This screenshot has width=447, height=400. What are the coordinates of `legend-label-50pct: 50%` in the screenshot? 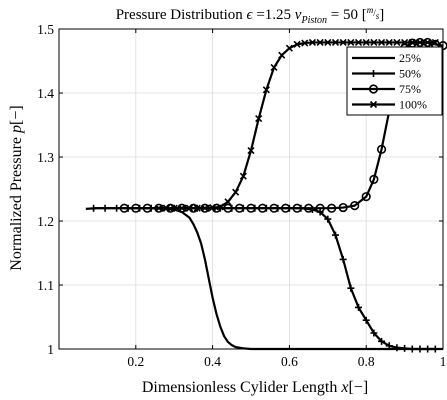 It's located at (410, 74).